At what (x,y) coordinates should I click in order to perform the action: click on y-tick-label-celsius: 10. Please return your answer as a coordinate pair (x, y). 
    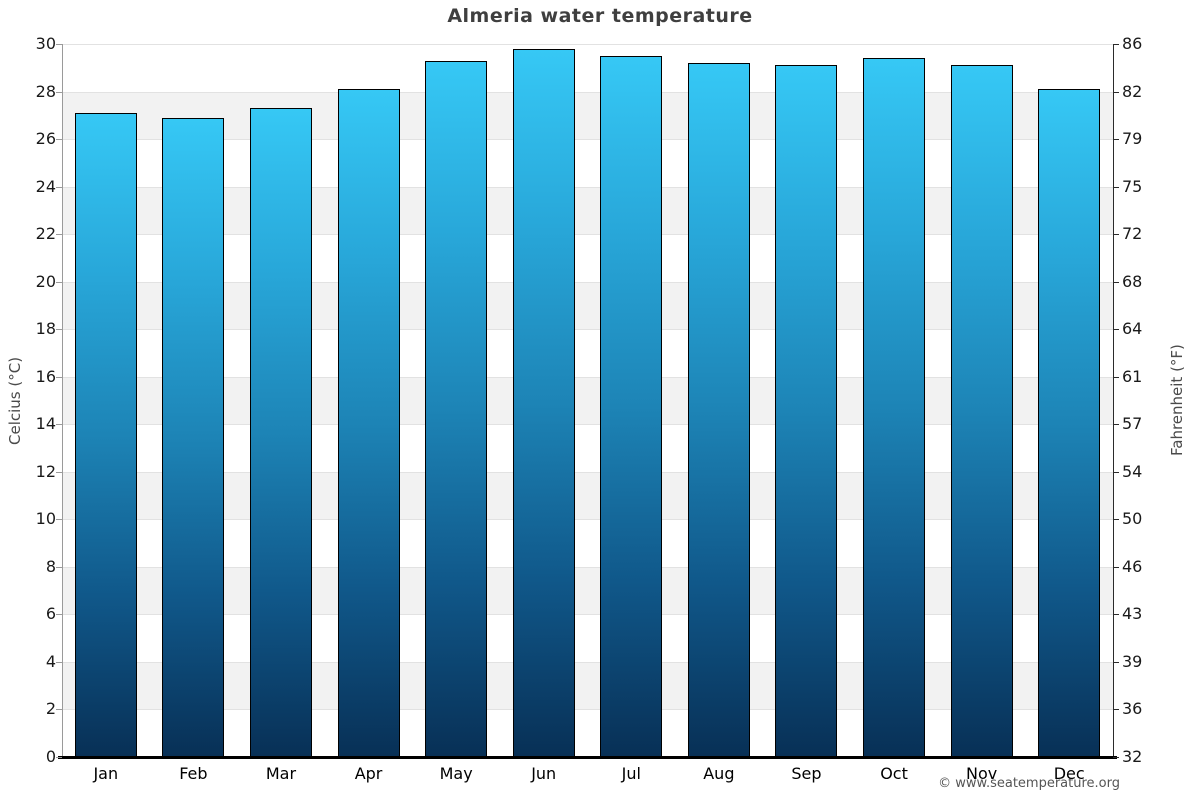
    Looking at the image, I should click on (45, 519).